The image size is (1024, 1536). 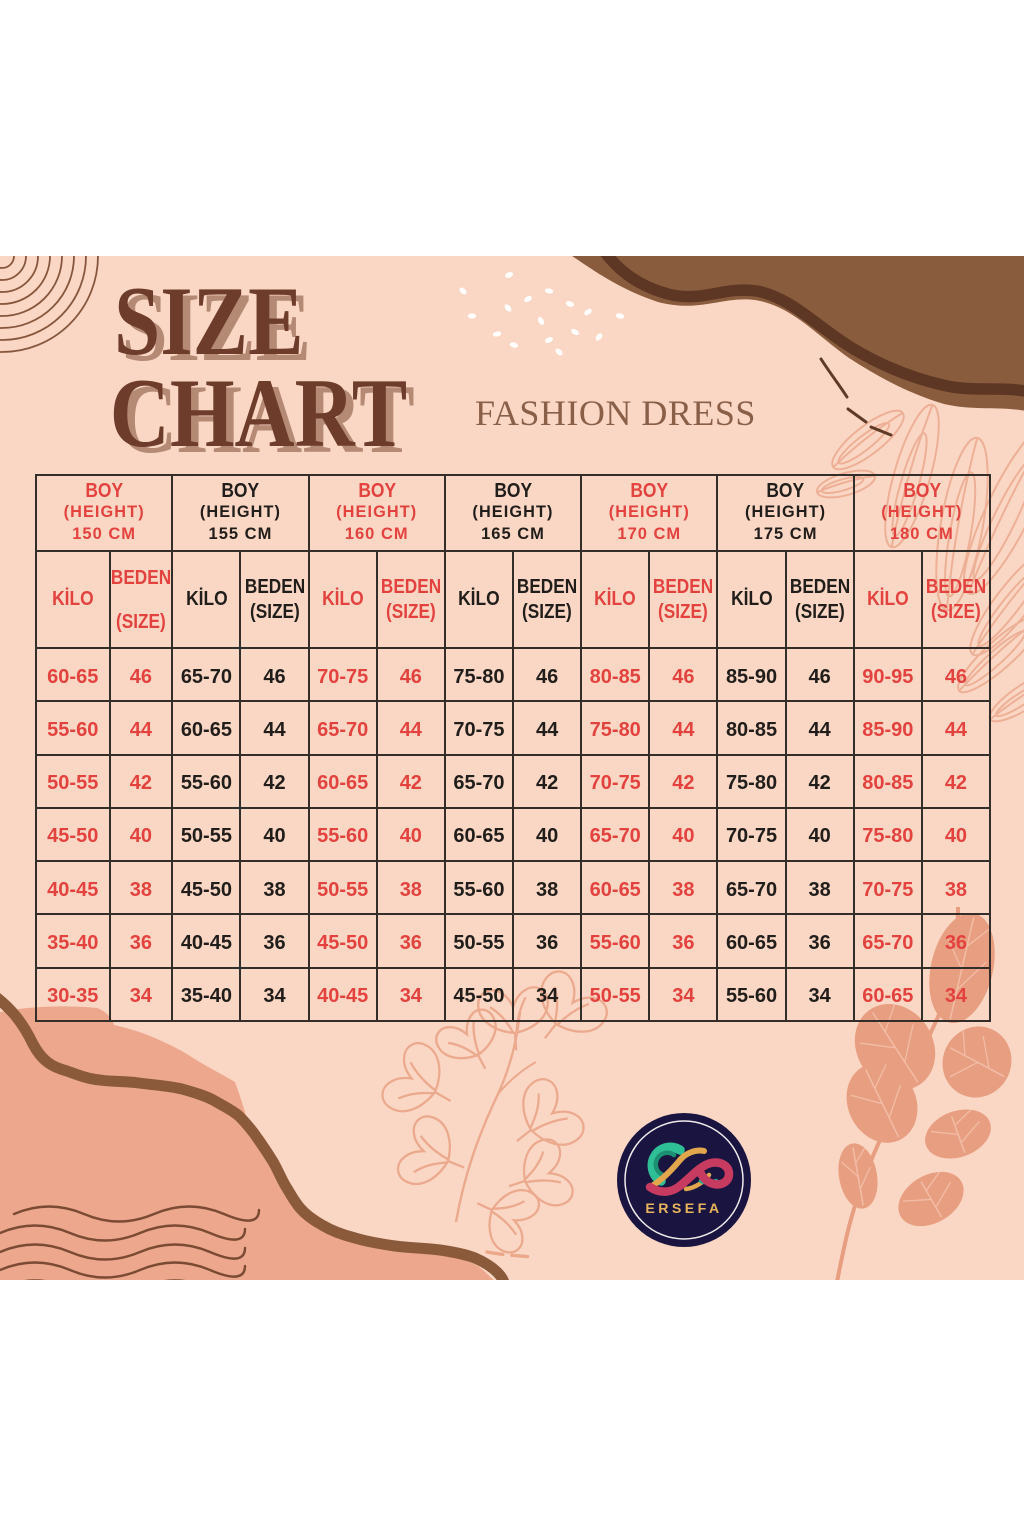 I want to click on svg-text: ERSEFA, so click(x=683, y=1209).